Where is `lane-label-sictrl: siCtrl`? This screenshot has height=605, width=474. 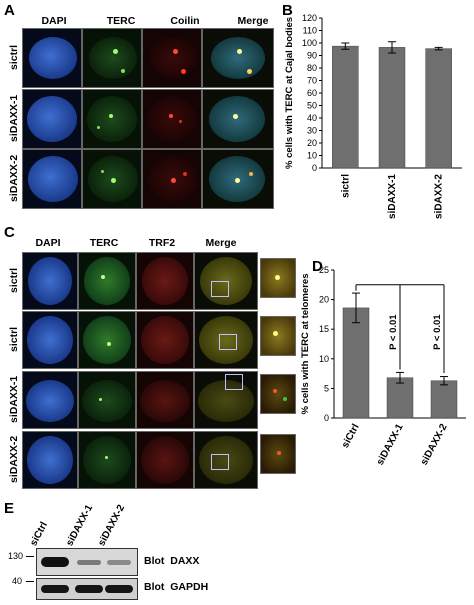 lane-label-sictrl: siCtrl is located at coordinates (39, 534).